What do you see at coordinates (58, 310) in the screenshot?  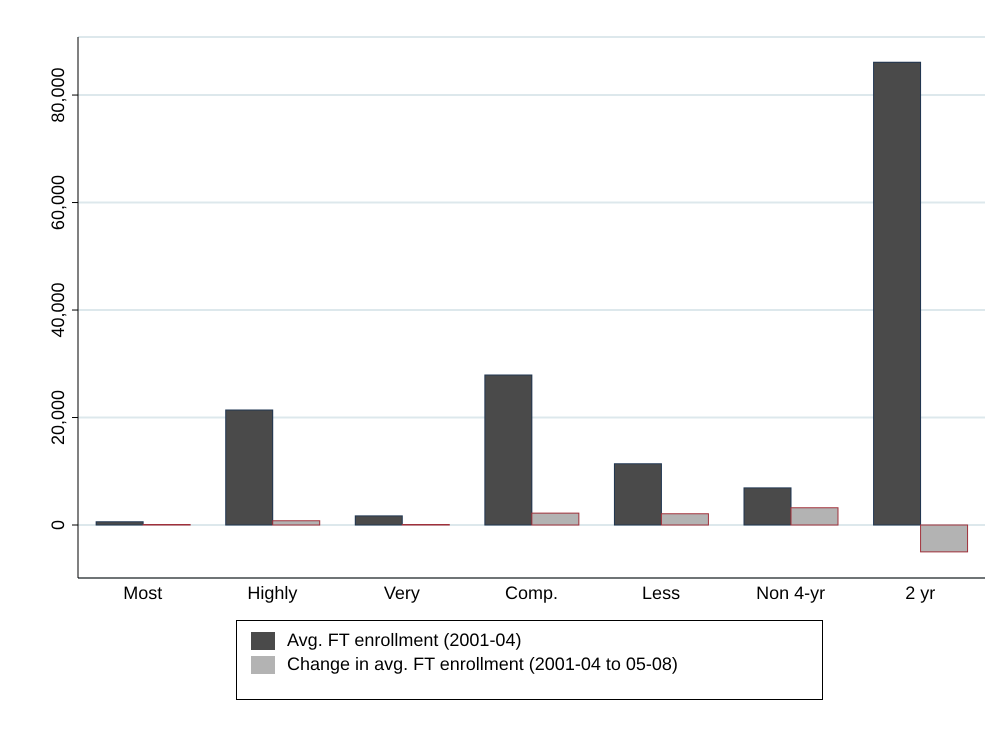 I see `y-tick-label: 40,000` at bounding box center [58, 310].